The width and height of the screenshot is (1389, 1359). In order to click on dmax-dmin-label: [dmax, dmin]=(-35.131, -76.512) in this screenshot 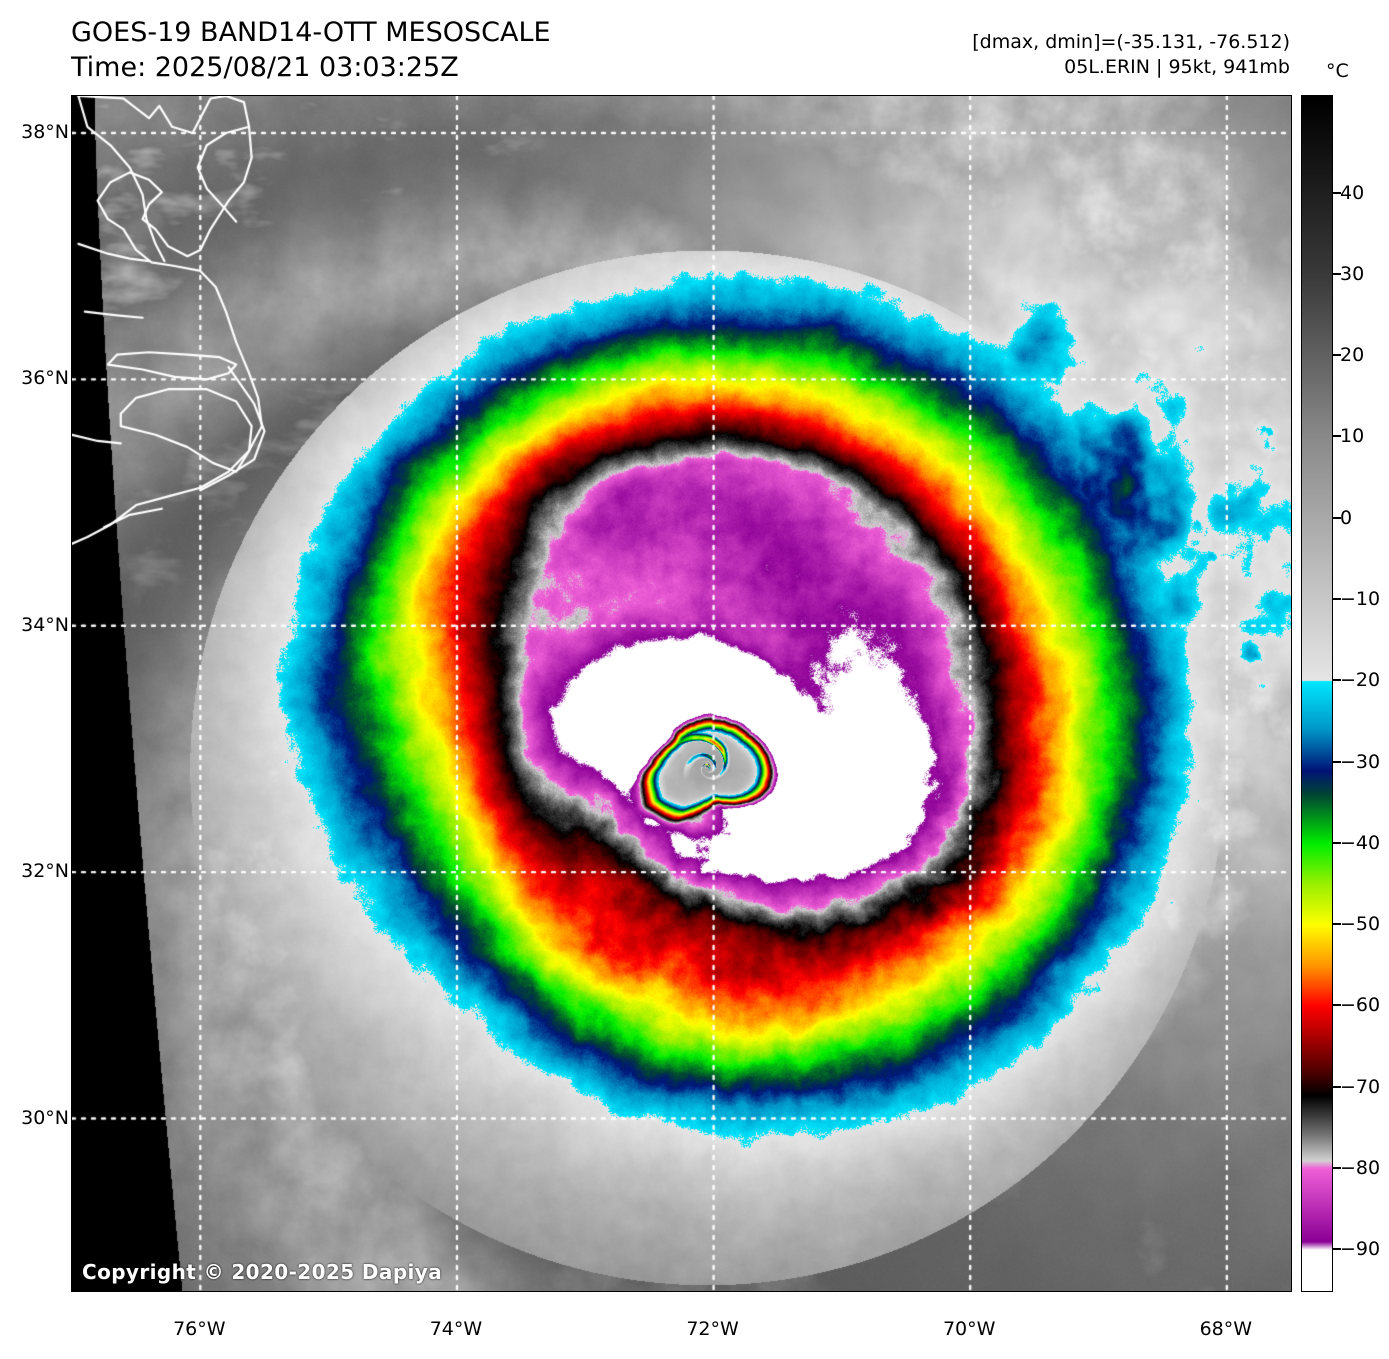, I will do `click(1131, 42)`.